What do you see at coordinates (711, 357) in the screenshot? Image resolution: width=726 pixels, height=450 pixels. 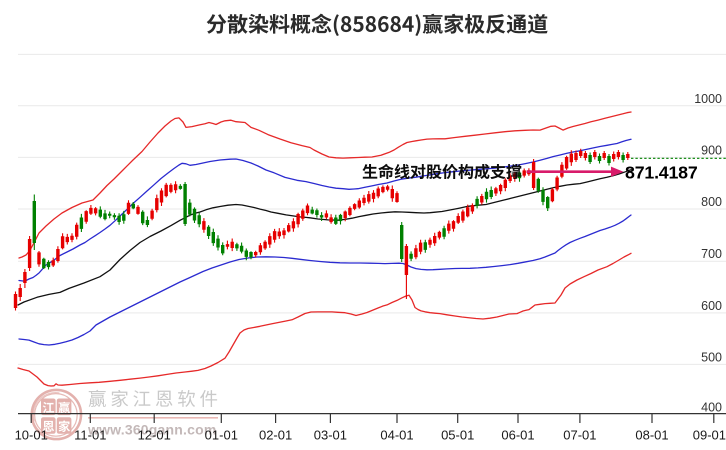 I see `svg-text: 500` at bounding box center [711, 357].